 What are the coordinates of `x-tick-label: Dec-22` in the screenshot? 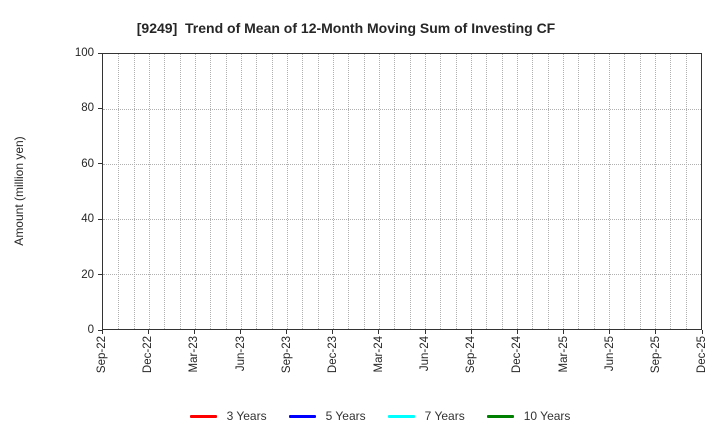 It's located at (148, 355).